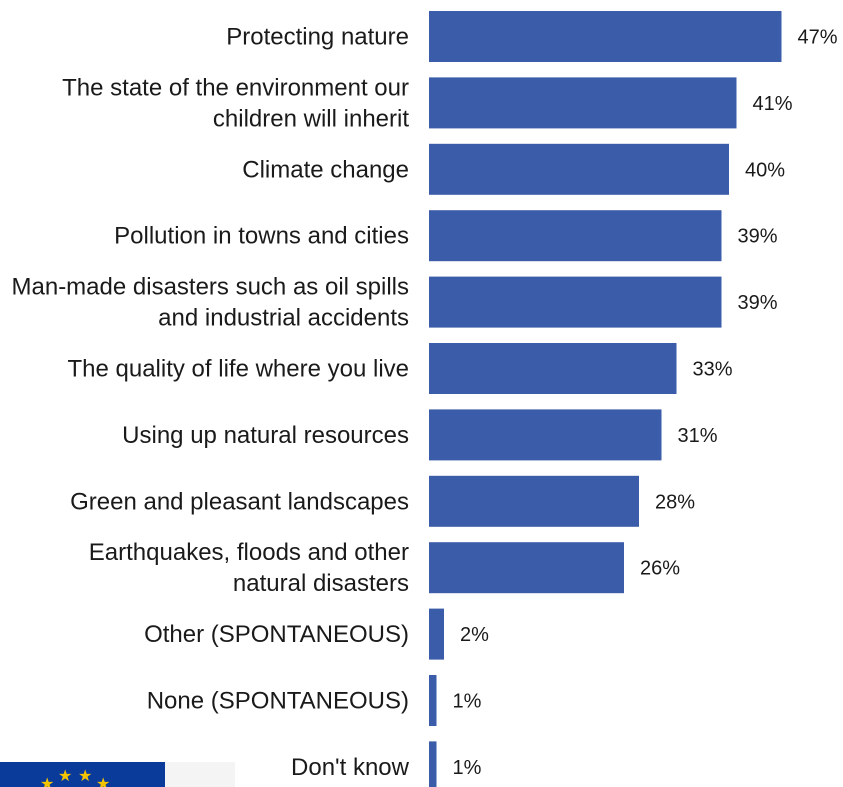 The height and width of the screenshot is (787, 843). Describe the element at coordinates (698, 436) in the screenshot. I see `value-label: 31%` at that location.